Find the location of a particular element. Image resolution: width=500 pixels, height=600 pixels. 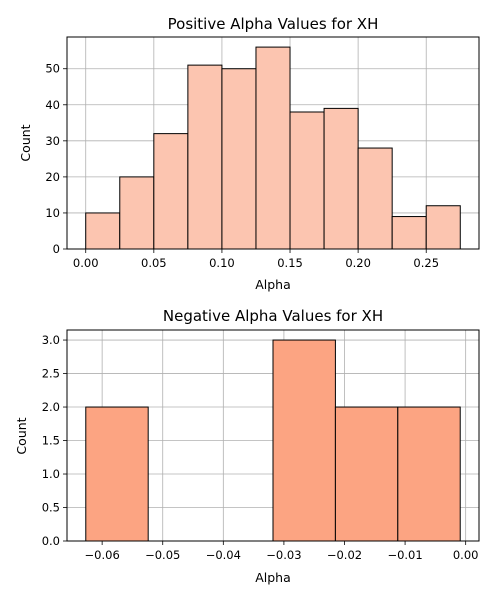

x-tick-label: −0.03 is located at coordinates (283, 555).